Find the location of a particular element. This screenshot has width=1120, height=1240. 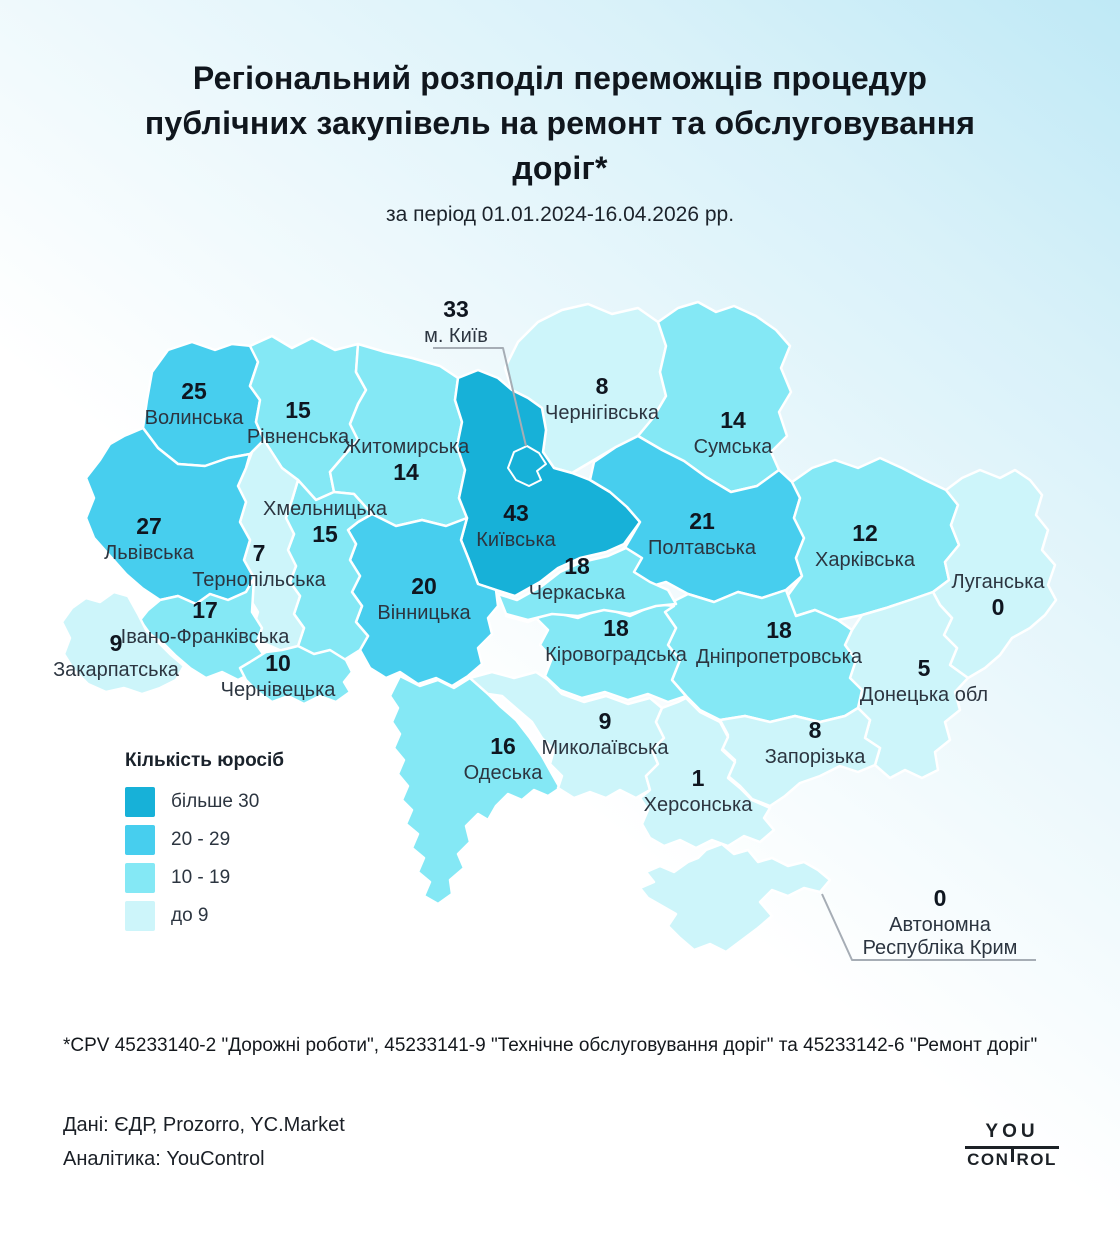

region-name: Миколаївська is located at coordinates (605, 747).